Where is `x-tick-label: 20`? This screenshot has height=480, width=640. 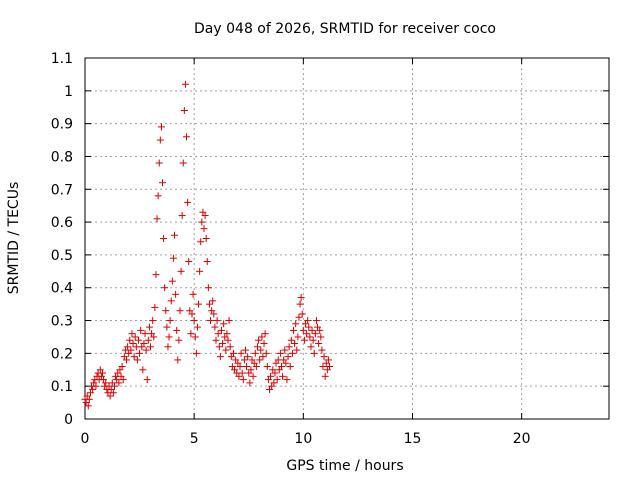
x-tick-label: 20 is located at coordinates (522, 439).